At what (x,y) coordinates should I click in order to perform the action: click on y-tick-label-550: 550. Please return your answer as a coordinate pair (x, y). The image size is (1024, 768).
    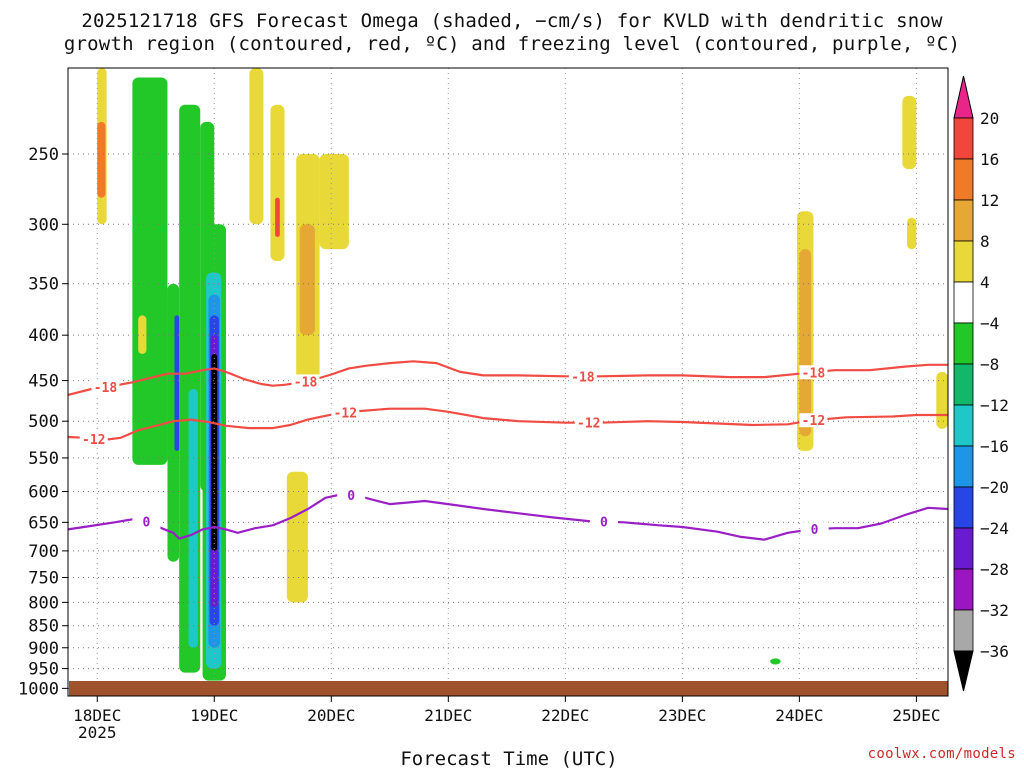
    Looking at the image, I should click on (43, 459).